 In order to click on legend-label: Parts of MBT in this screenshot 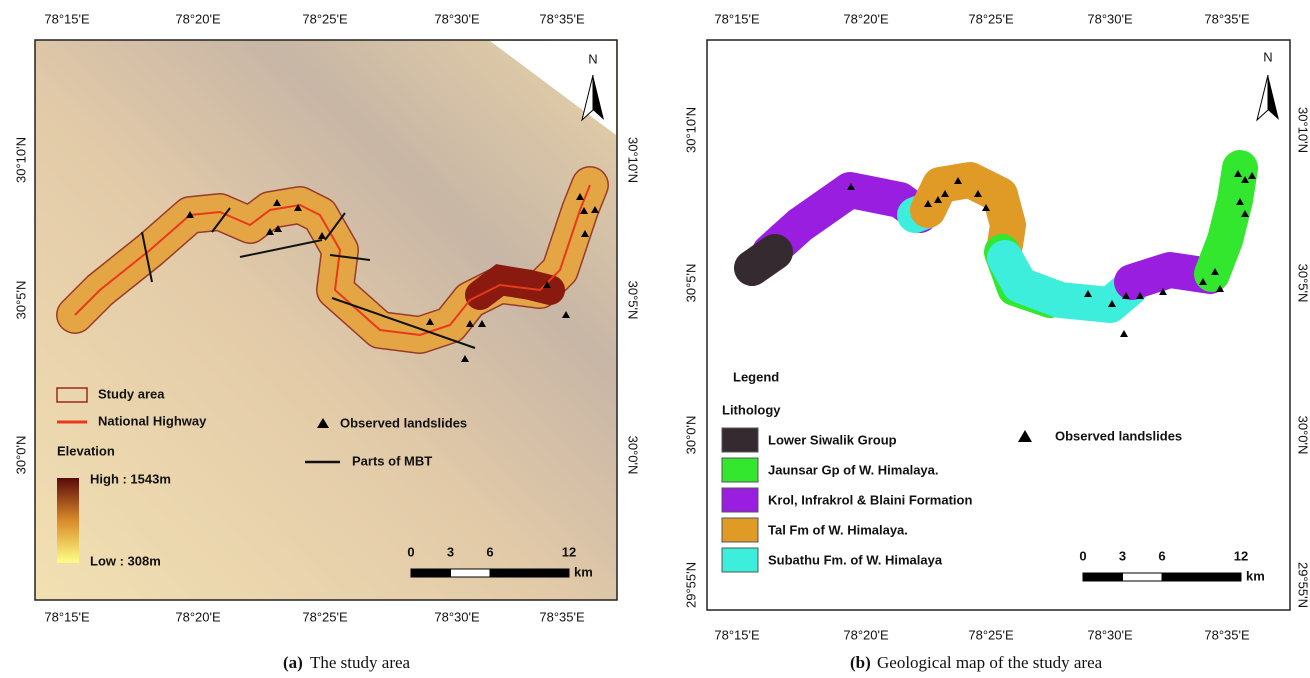, I will do `click(392, 460)`.